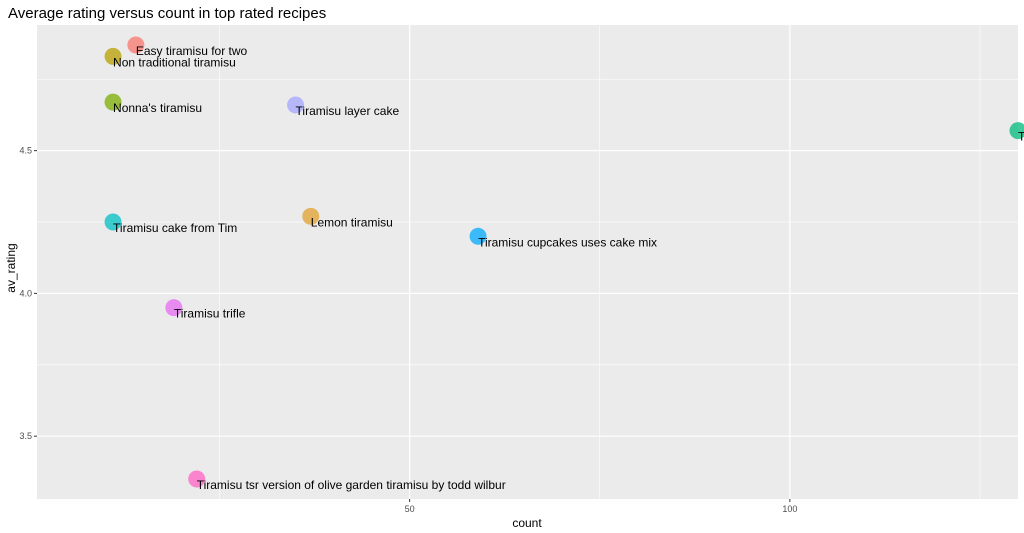 The height and width of the screenshot is (533, 1024). I want to click on point-label: Lemon tiramisu, so click(352, 222).